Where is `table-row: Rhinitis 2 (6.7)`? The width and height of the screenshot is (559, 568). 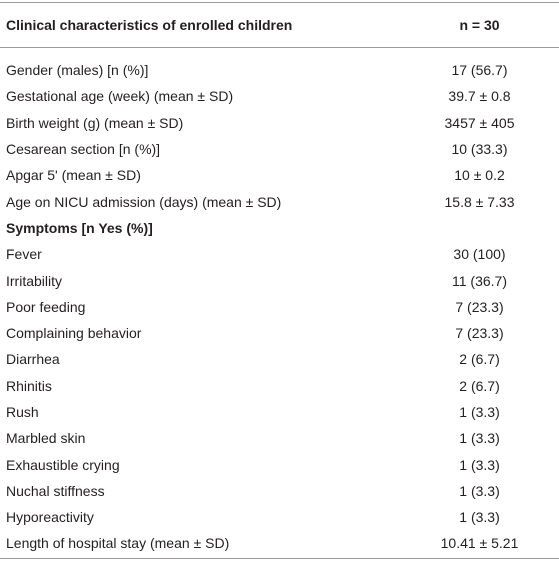 table-row: Rhinitis 2 (6.7) is located at coordinates (279, 386).